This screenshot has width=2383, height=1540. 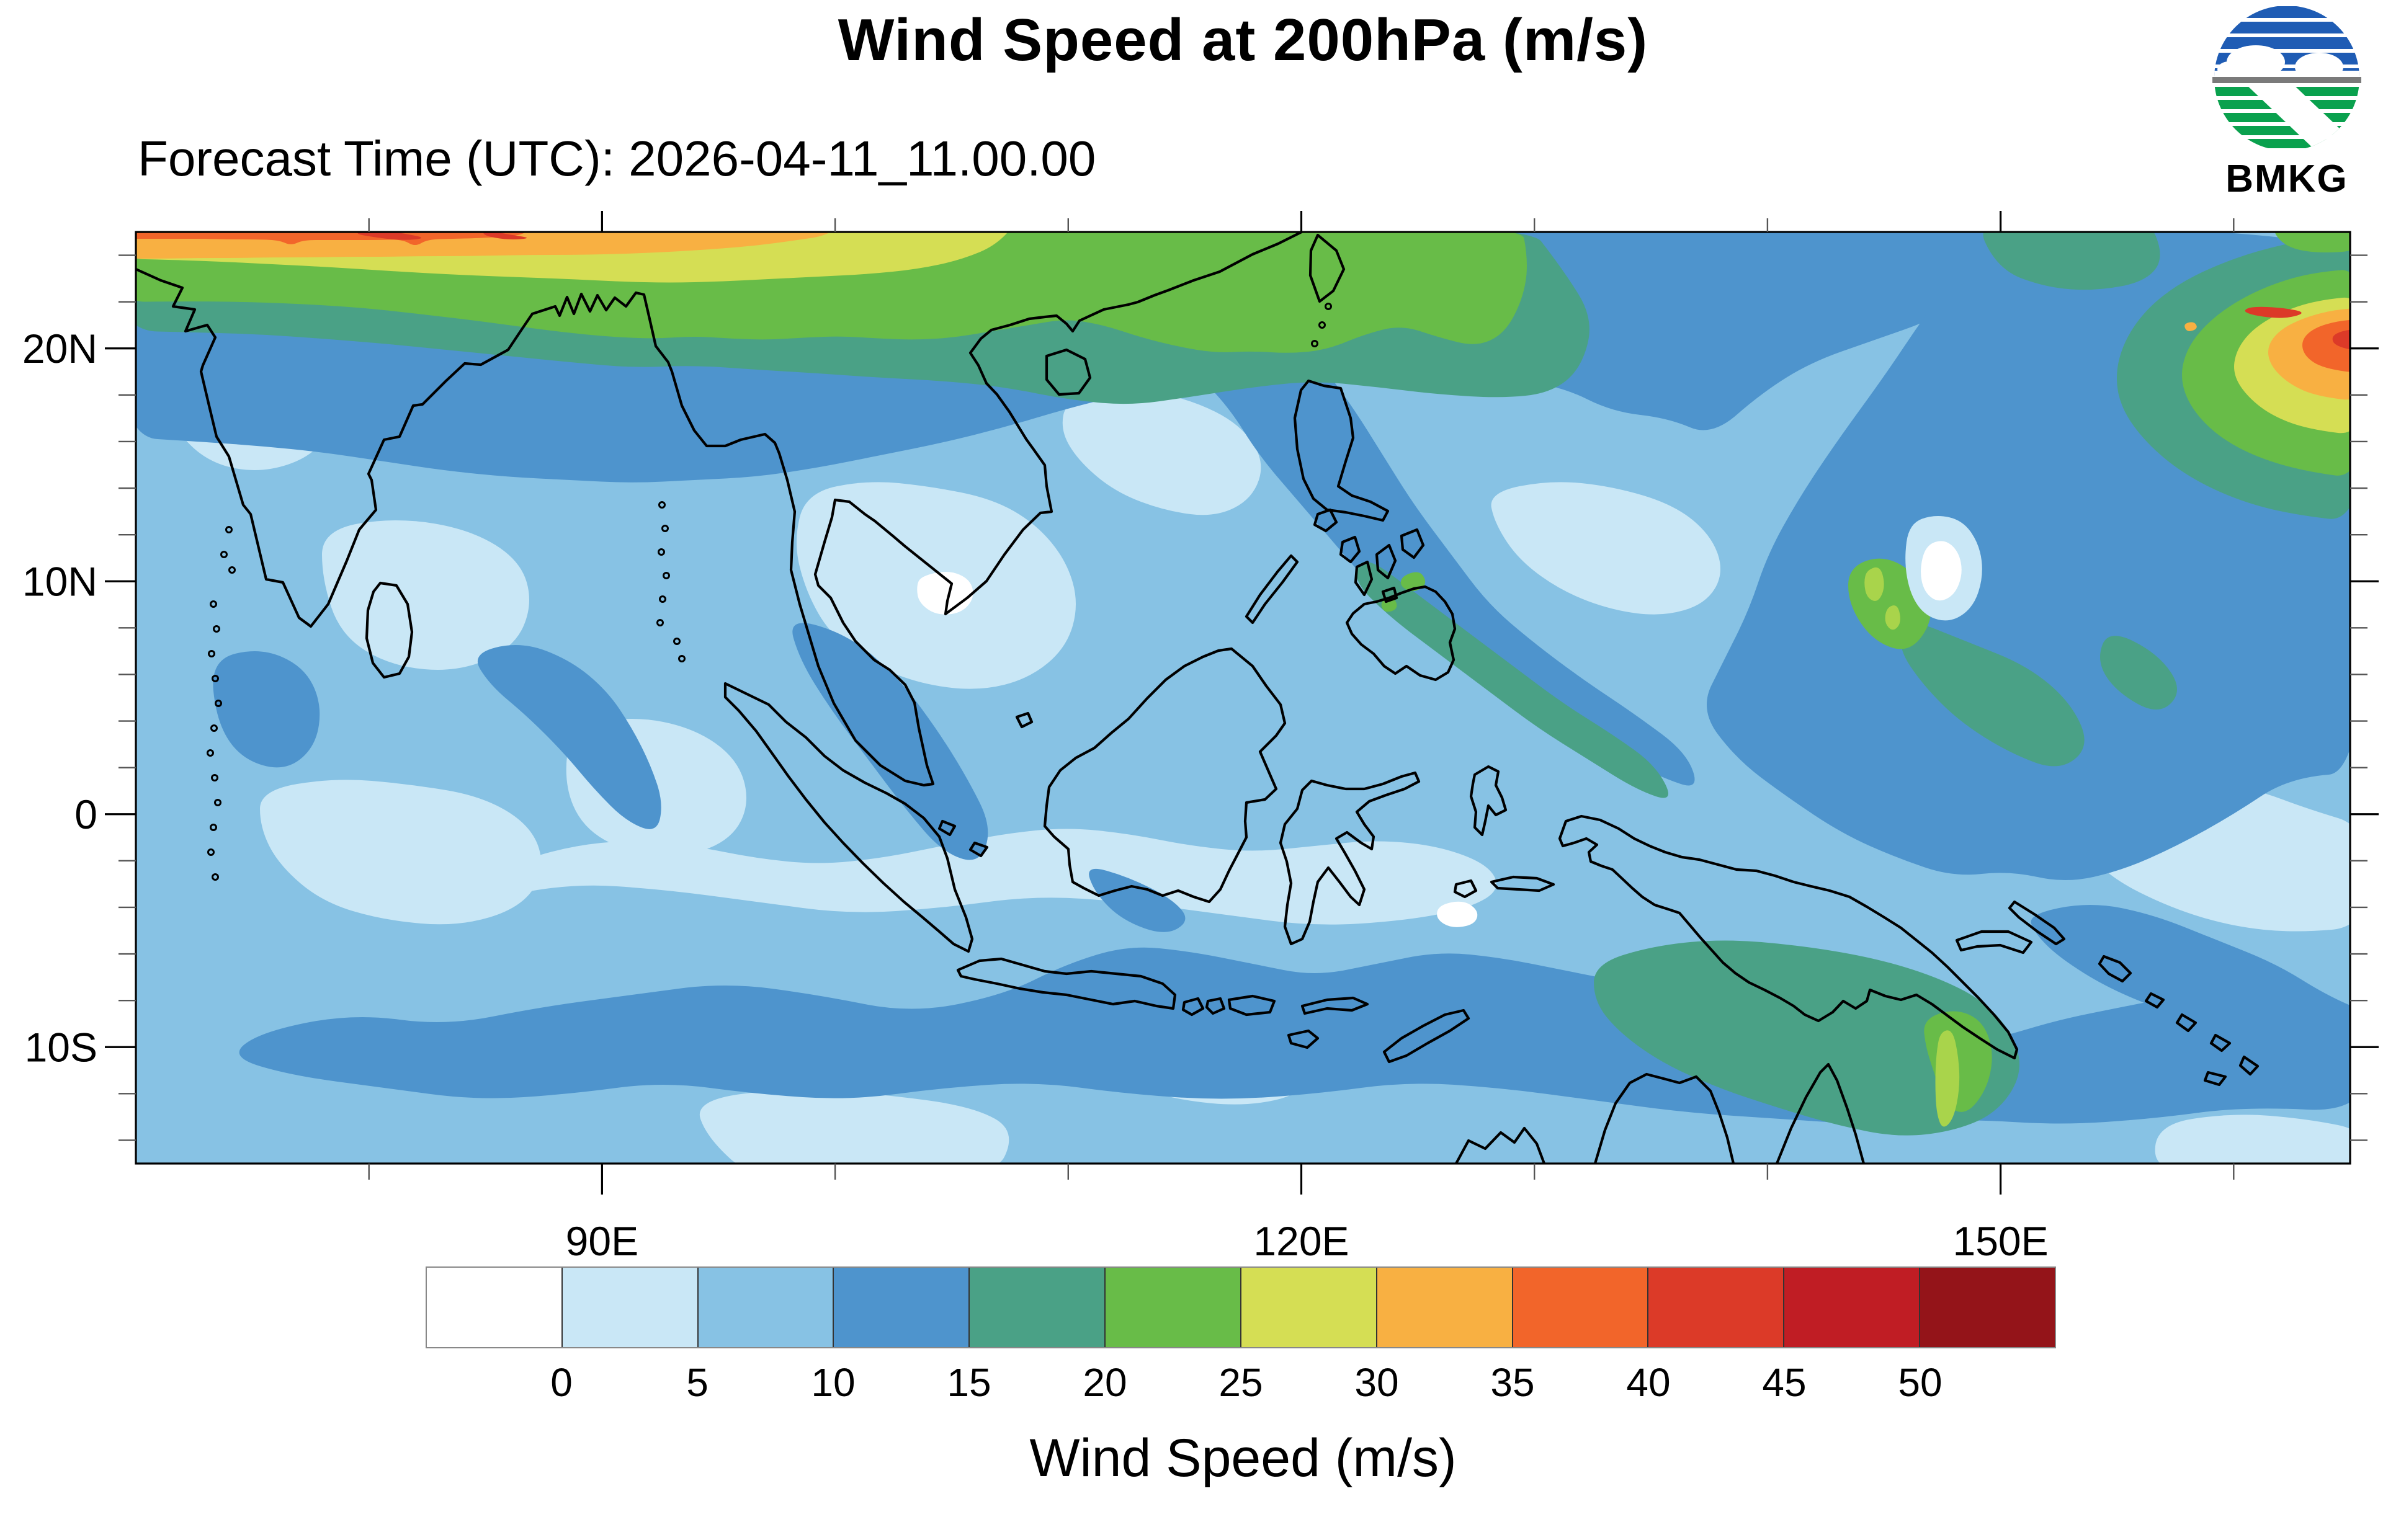 I want to click on colorbar-tick-label: 45, so click(x=1784, y=1383).